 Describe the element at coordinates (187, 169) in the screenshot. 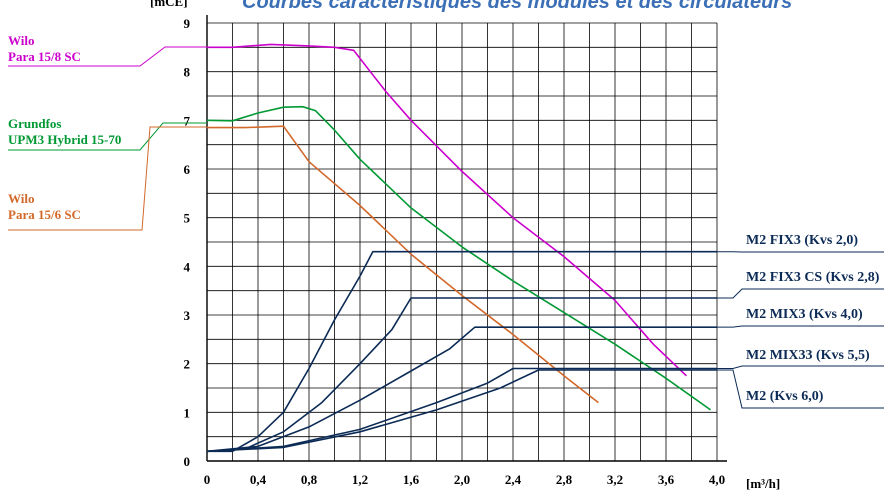

I see `y-tick-label: 6` at that location.